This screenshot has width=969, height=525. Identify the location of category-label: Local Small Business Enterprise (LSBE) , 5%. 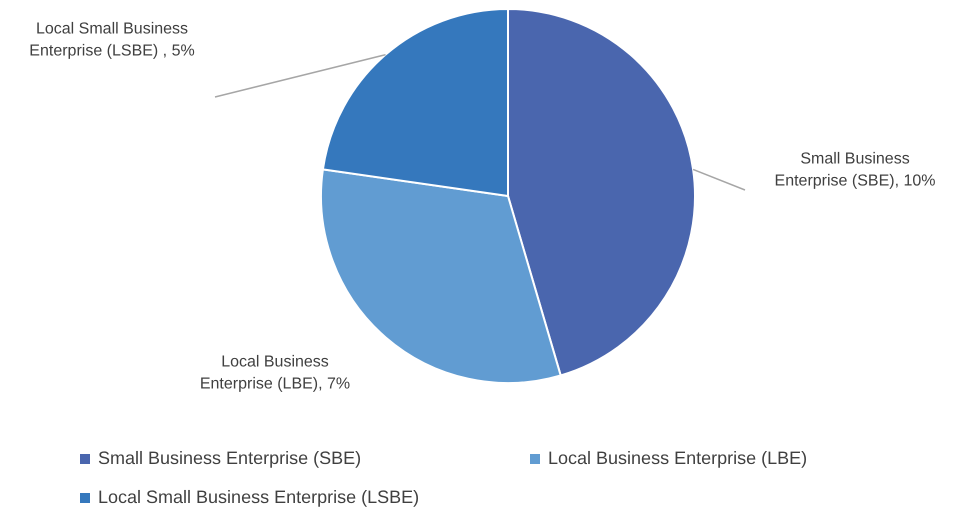
(112, 40).